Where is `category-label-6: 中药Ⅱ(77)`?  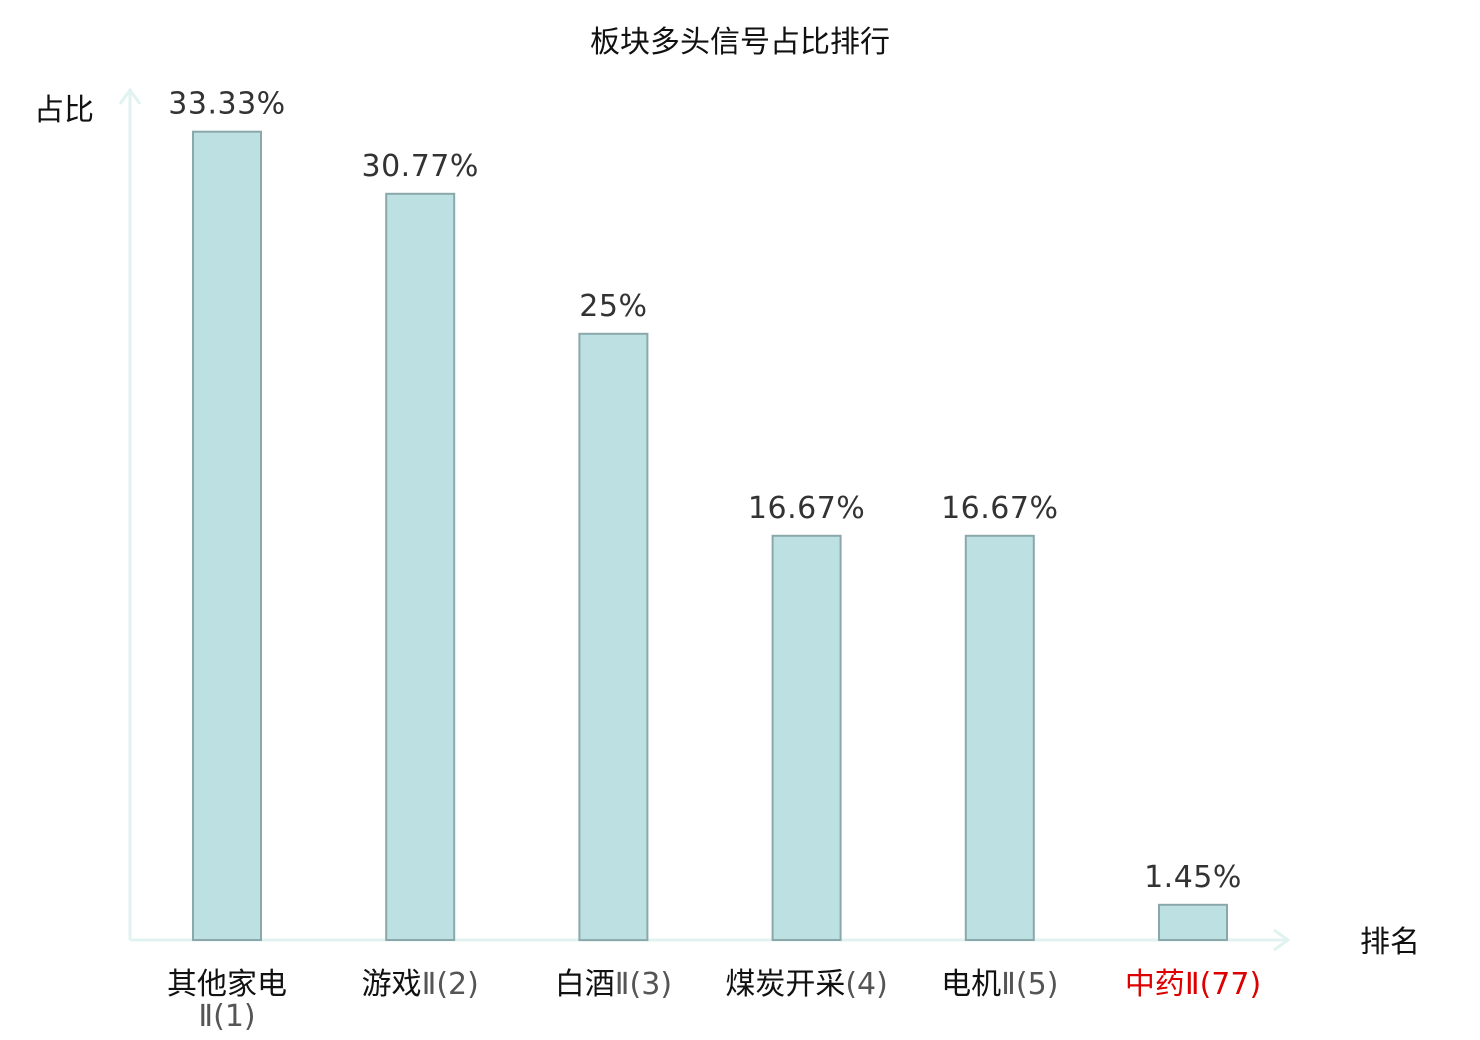 category-label-6: 中药Ⅱ(77) is located at coordinates (1193, 984).